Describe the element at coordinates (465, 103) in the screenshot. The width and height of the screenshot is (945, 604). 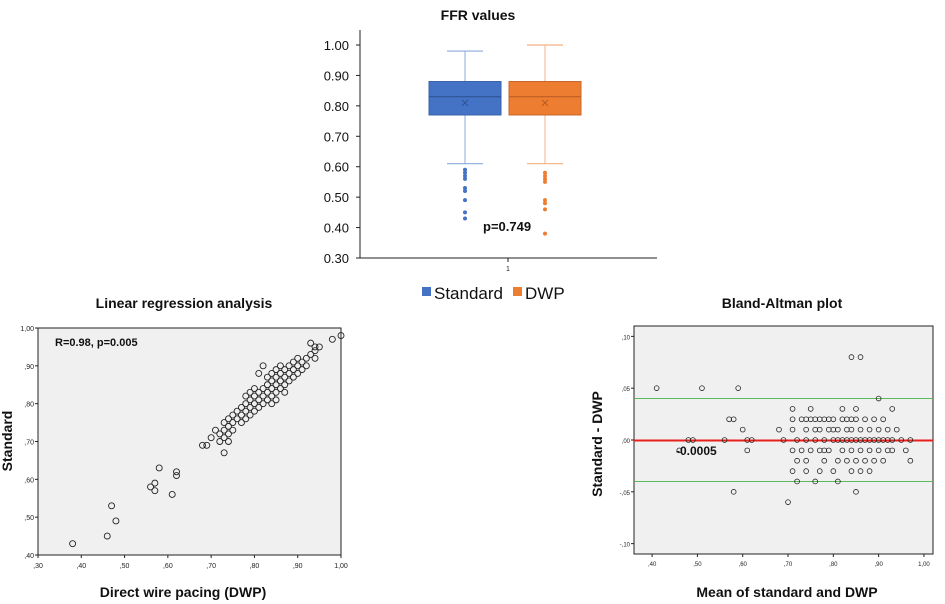
I see `box-mean-marker` at that location.